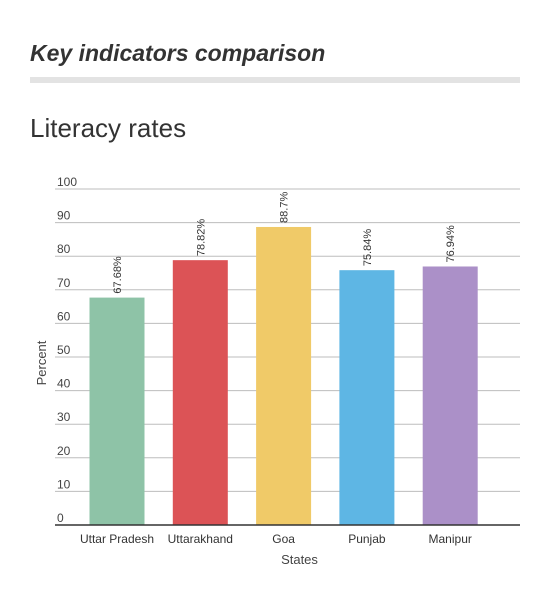 The height and width of the screenshot is (594, 550). Describe the element at coordinates (285, 207) in the screenshot. I see `data-label: 88.7%` at that location.